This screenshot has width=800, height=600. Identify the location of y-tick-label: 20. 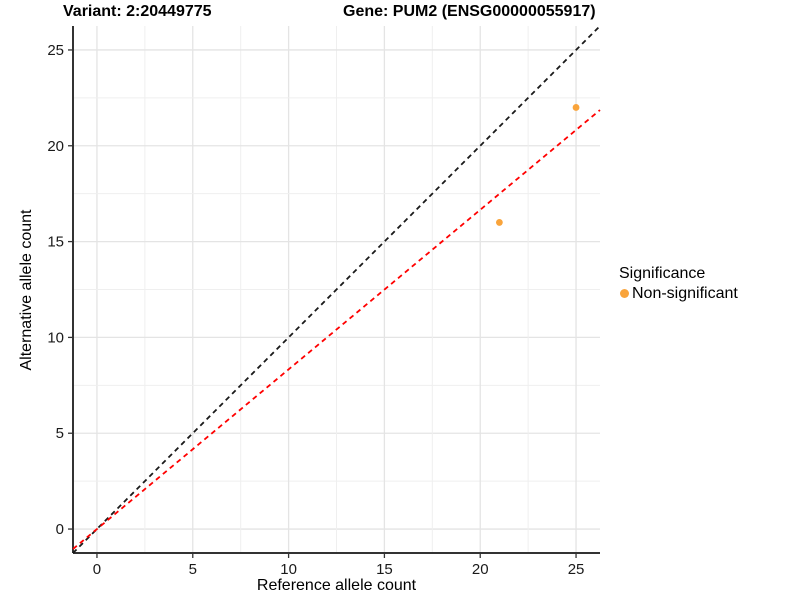
(55, 146).